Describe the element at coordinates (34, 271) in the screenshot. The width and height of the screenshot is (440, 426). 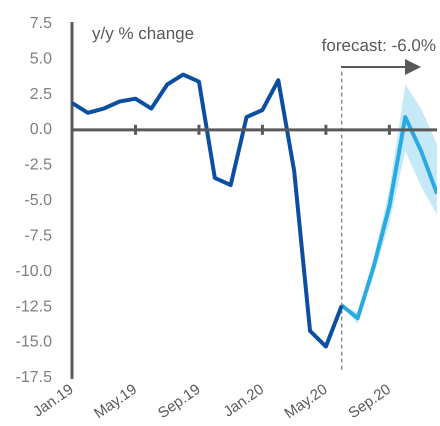
I see `y-tick-label: -10.0` at that location.